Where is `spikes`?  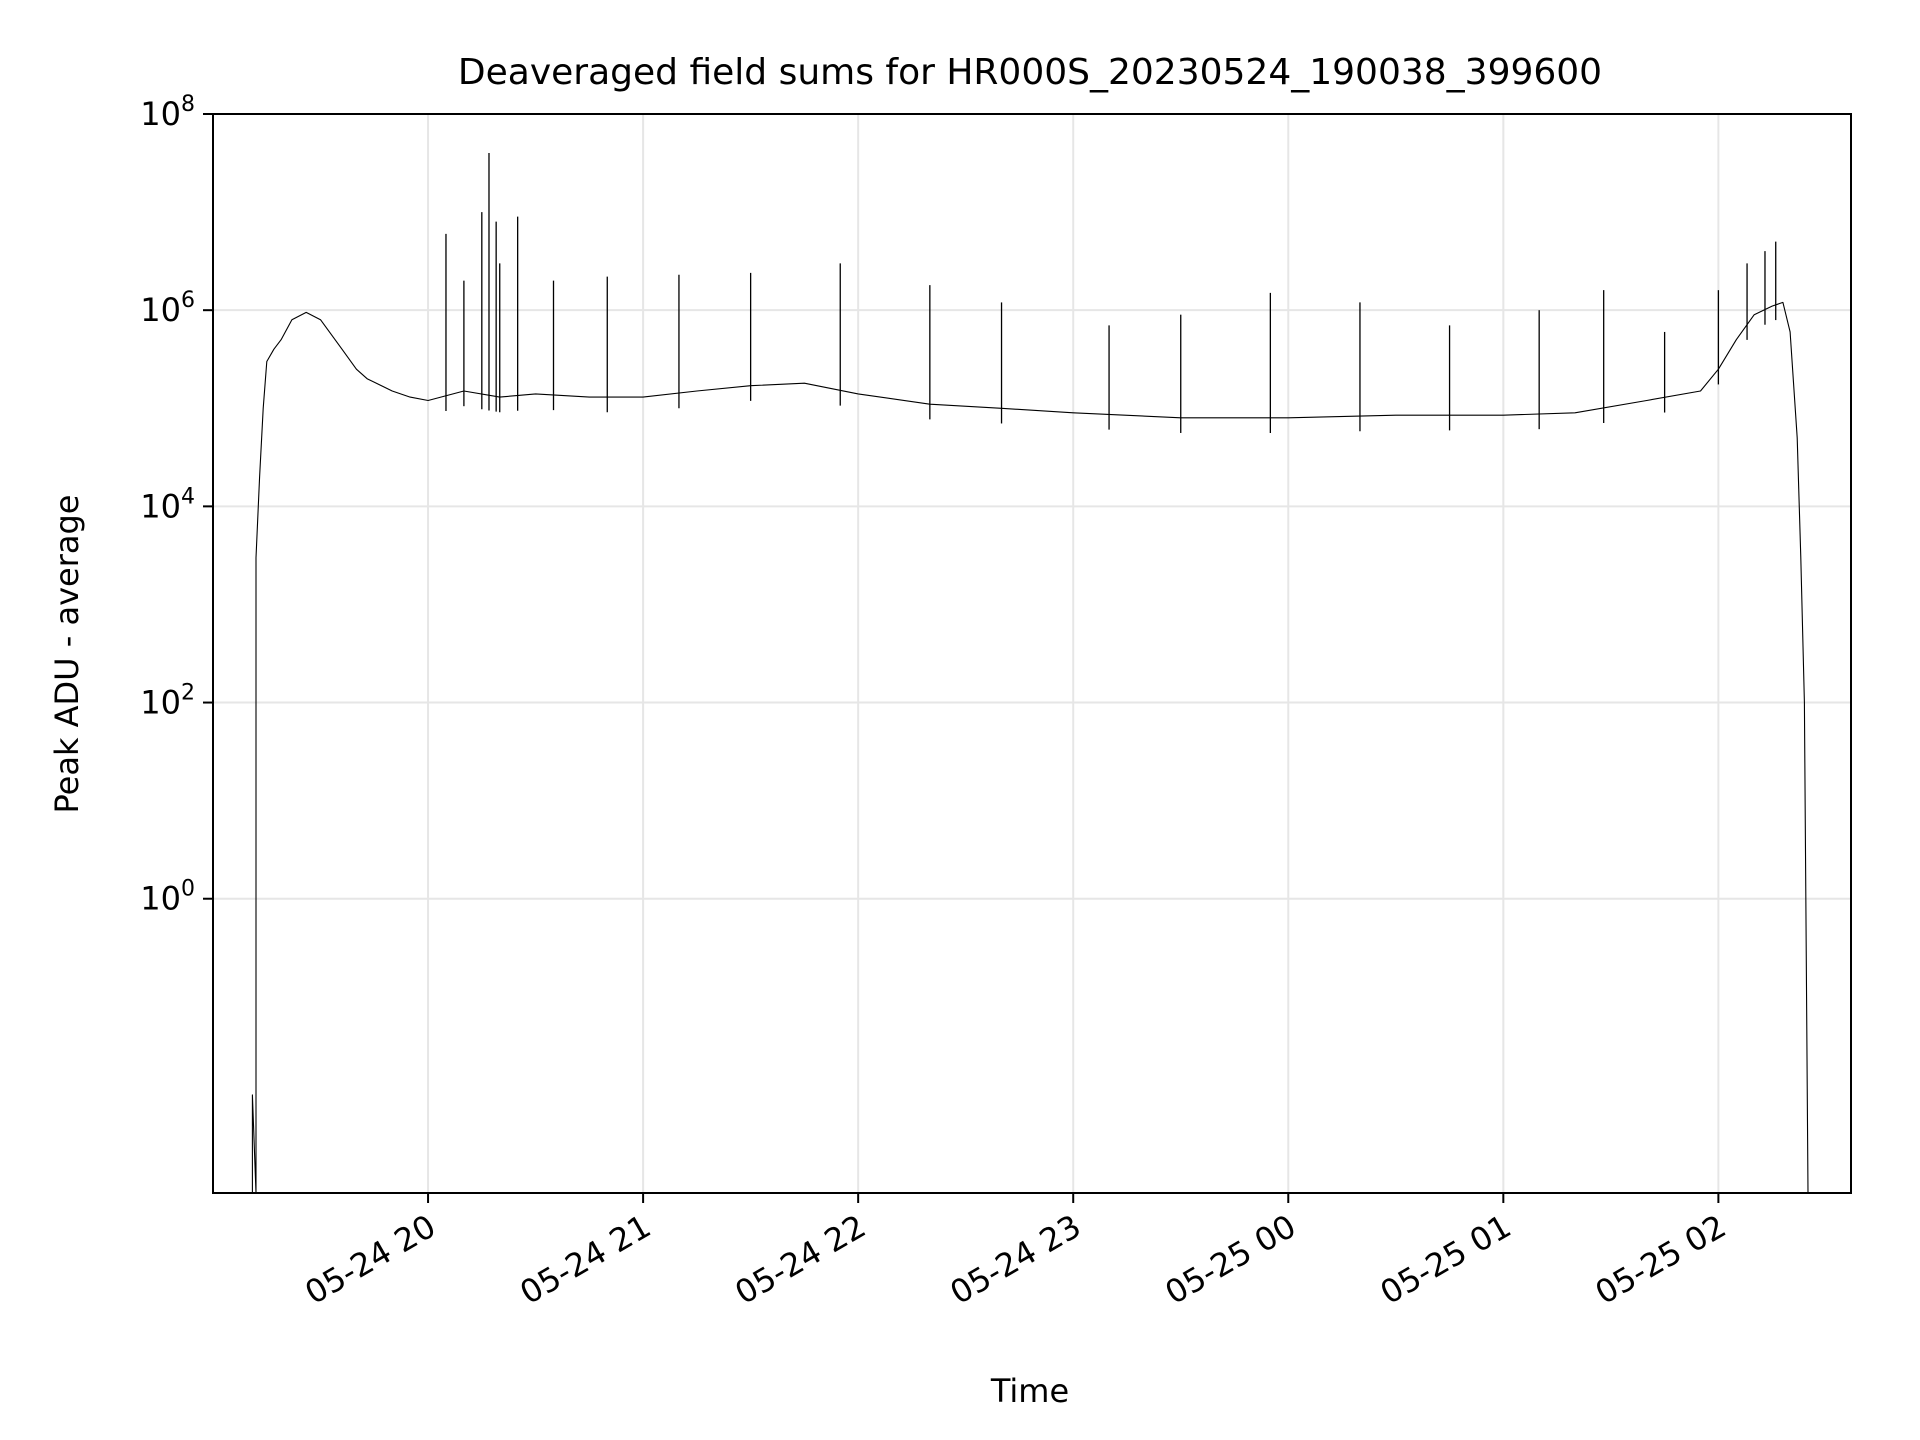
spikes is located at coordinates (1111, 293).